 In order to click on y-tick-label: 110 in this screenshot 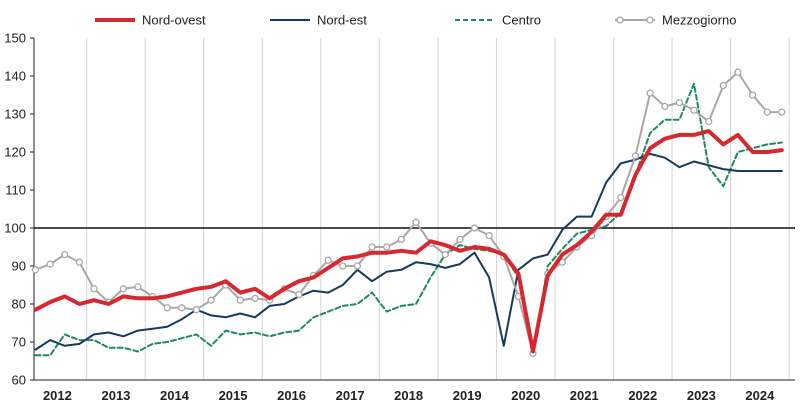, I will do `click(15, 190)`.